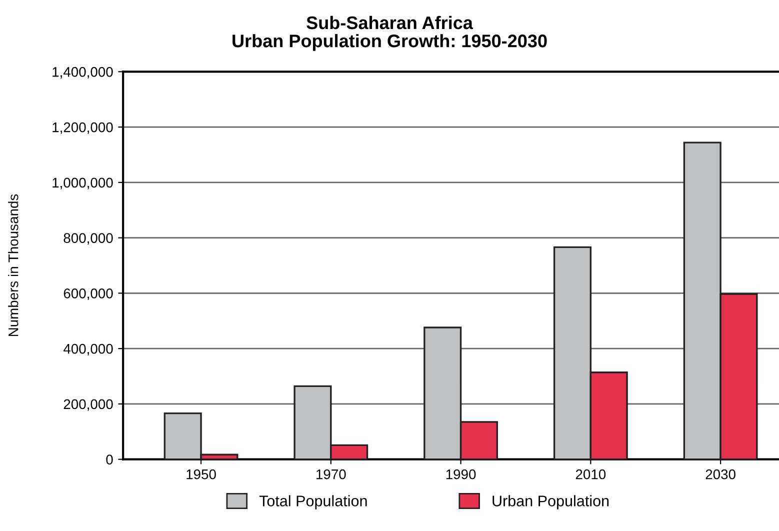 This screenshot has height=531, width=779. Describe the element at coordinates (389, 33) in the screenshot. I see `chart-title: Sub-Saharan Africa Urban Population Growth: 1950-2030` at that location.